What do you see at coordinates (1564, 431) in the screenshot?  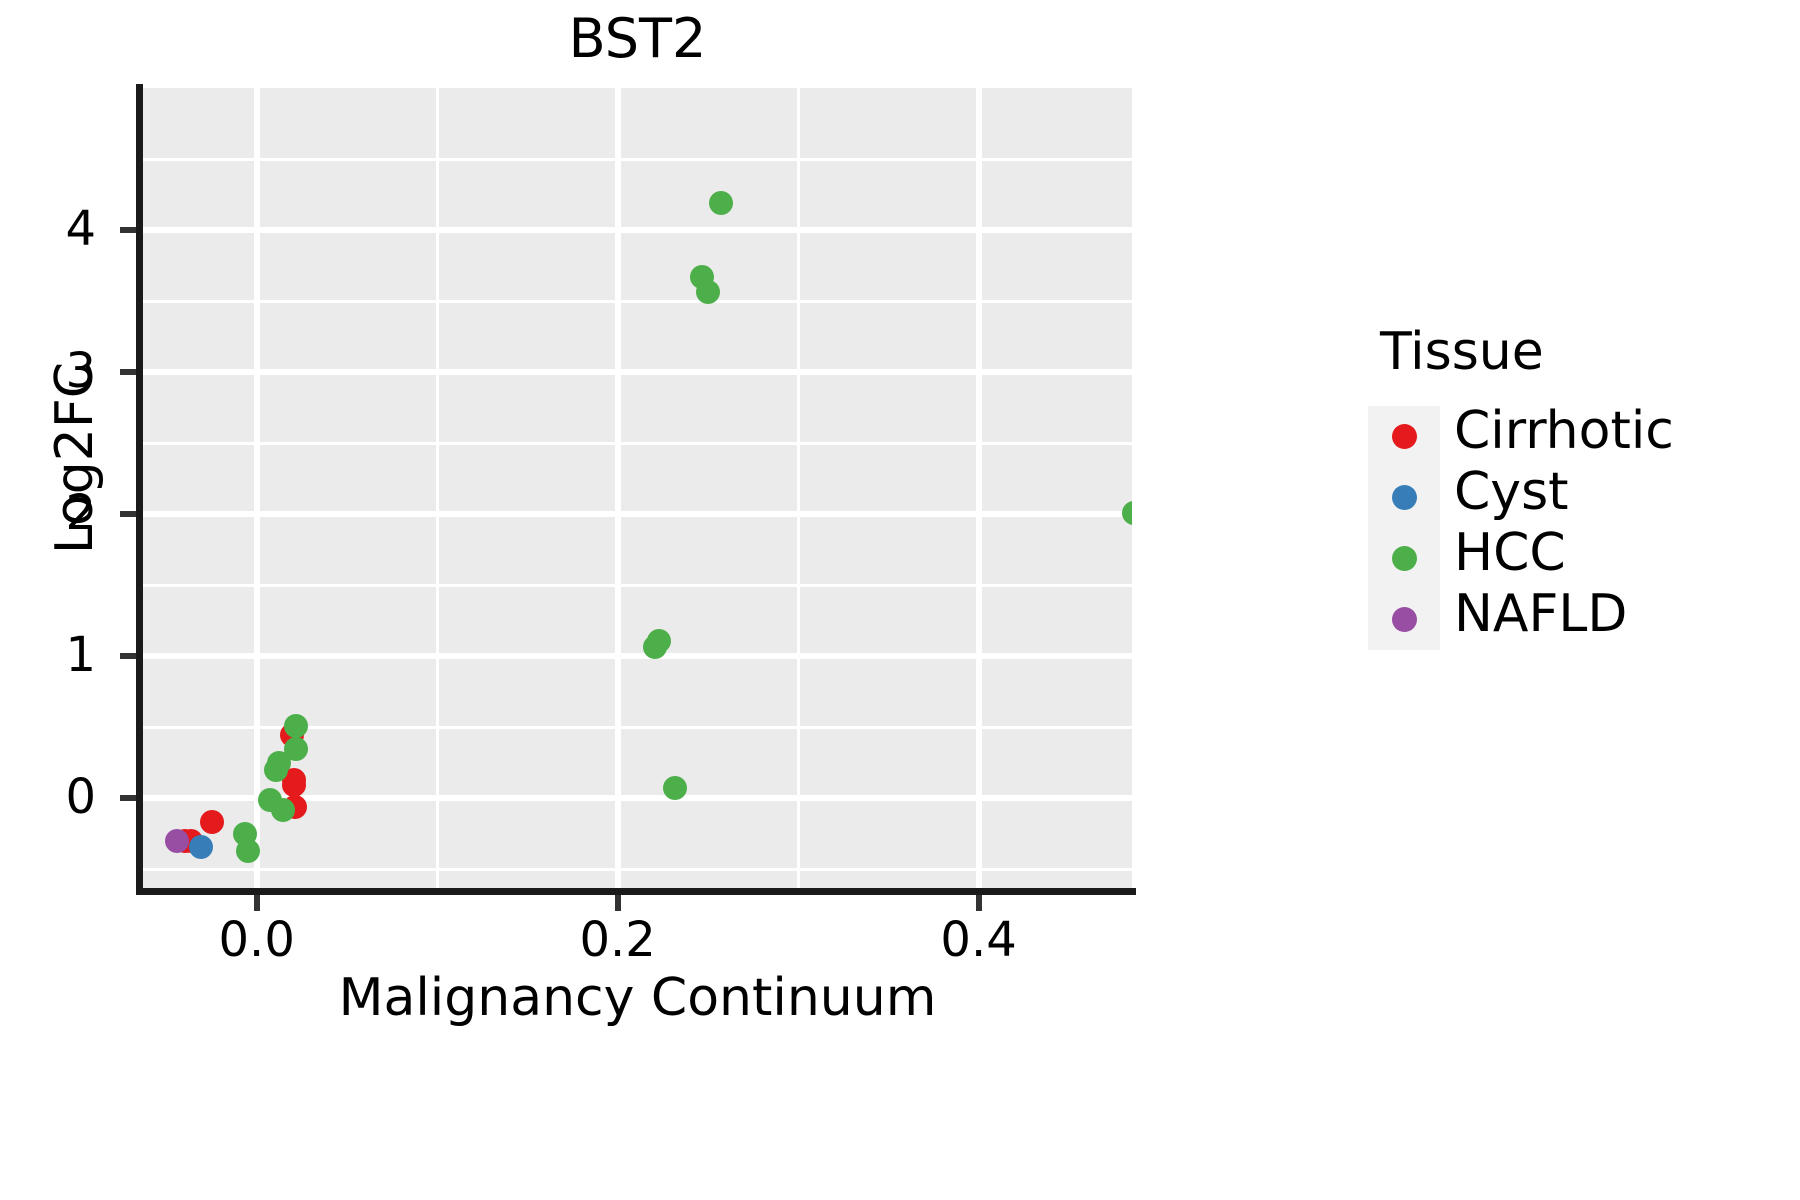 I see `legend-label: Cirrhotic` at bounding box center [1564, 431].